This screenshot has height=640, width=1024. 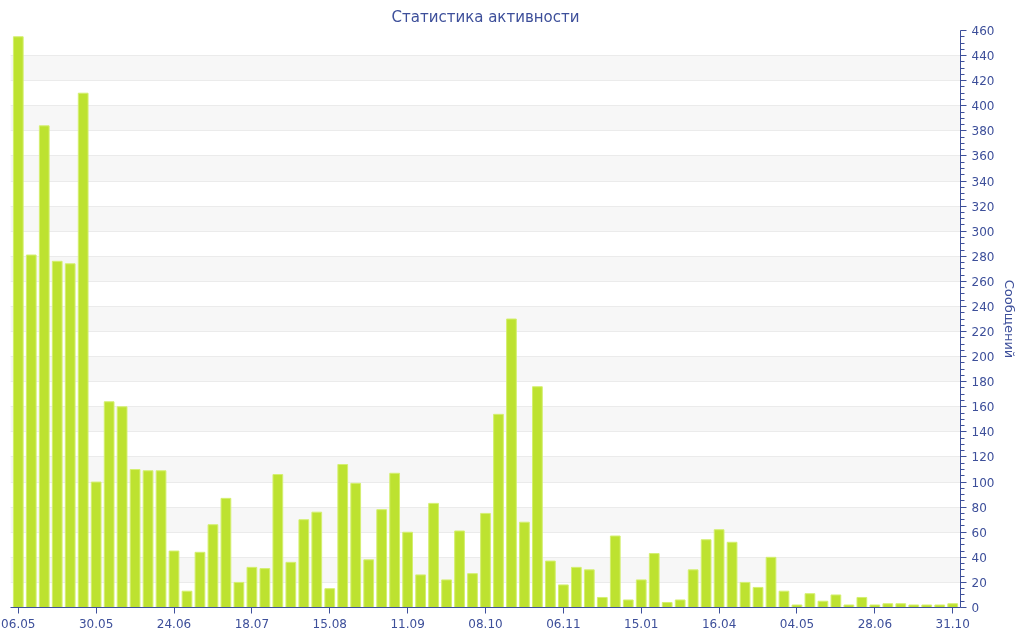 What do you see at coordinates (18, 623) in the screenshot?
I see `x-tick-label: 06.05` at bounding box center [18, 623].